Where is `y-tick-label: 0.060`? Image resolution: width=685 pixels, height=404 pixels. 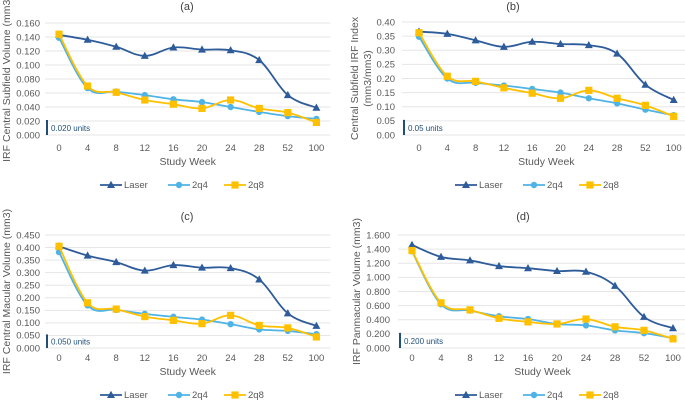 y-tick-label: 0.060 is located at coordinates (28, 93).